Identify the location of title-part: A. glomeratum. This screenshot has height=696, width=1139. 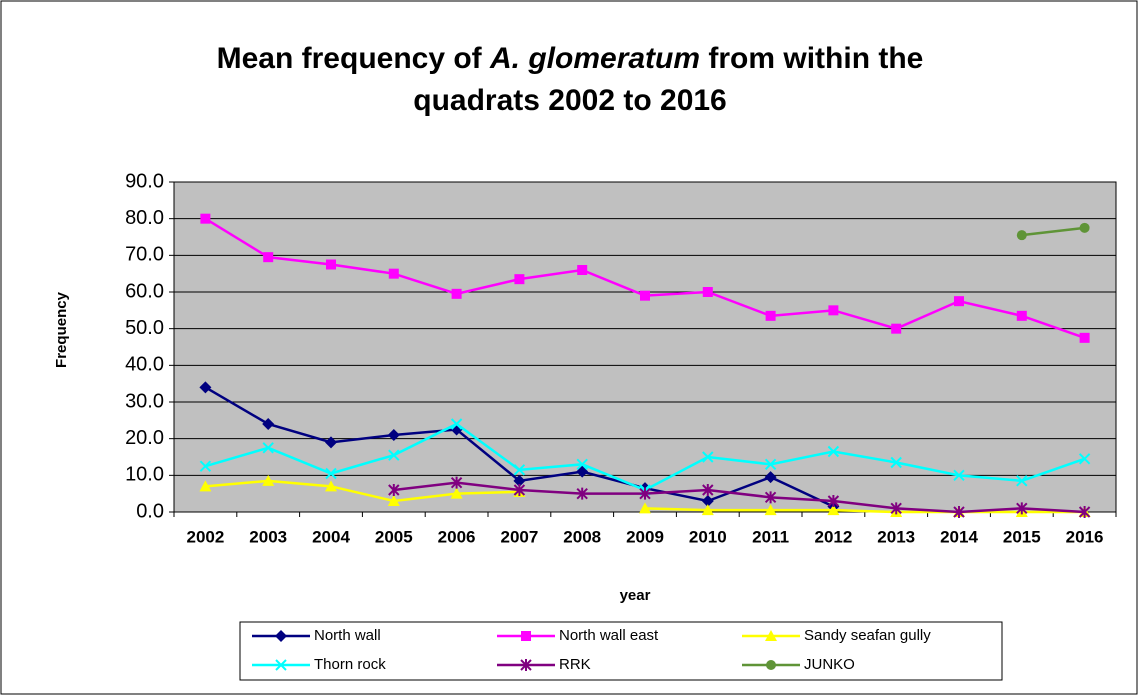
(594, 58).